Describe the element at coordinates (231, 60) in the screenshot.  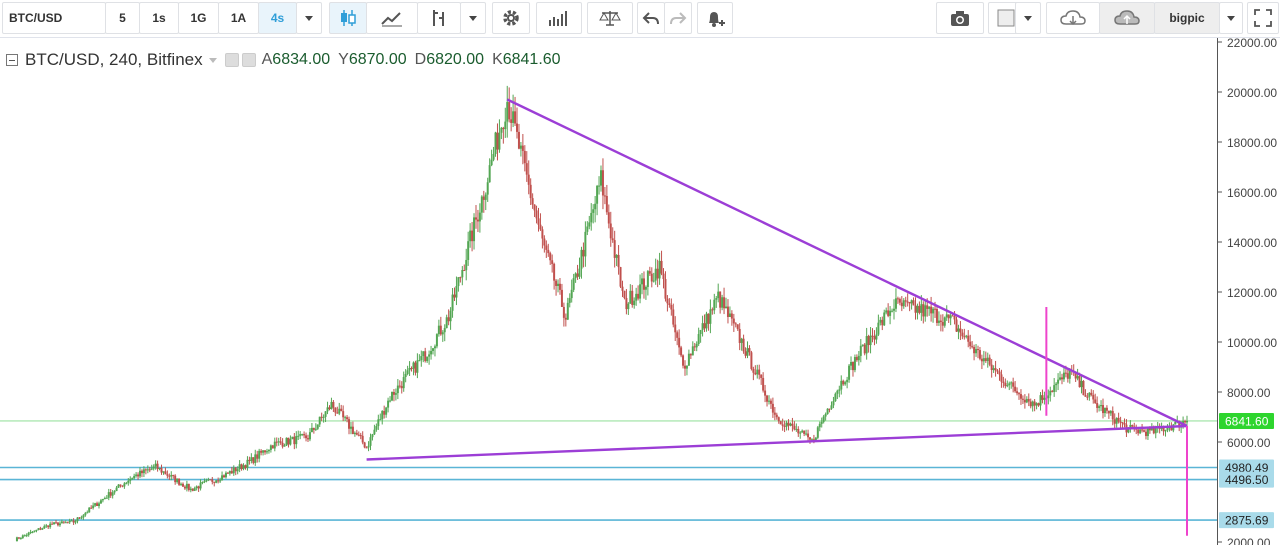
I see `eye-icon` at that location.